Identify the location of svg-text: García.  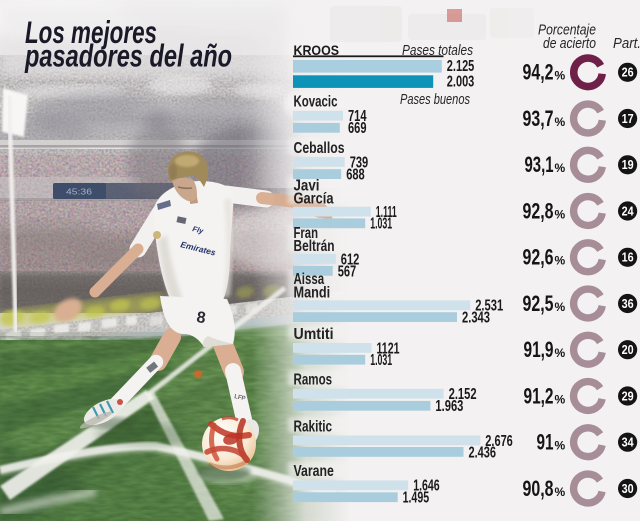
(314, 199).